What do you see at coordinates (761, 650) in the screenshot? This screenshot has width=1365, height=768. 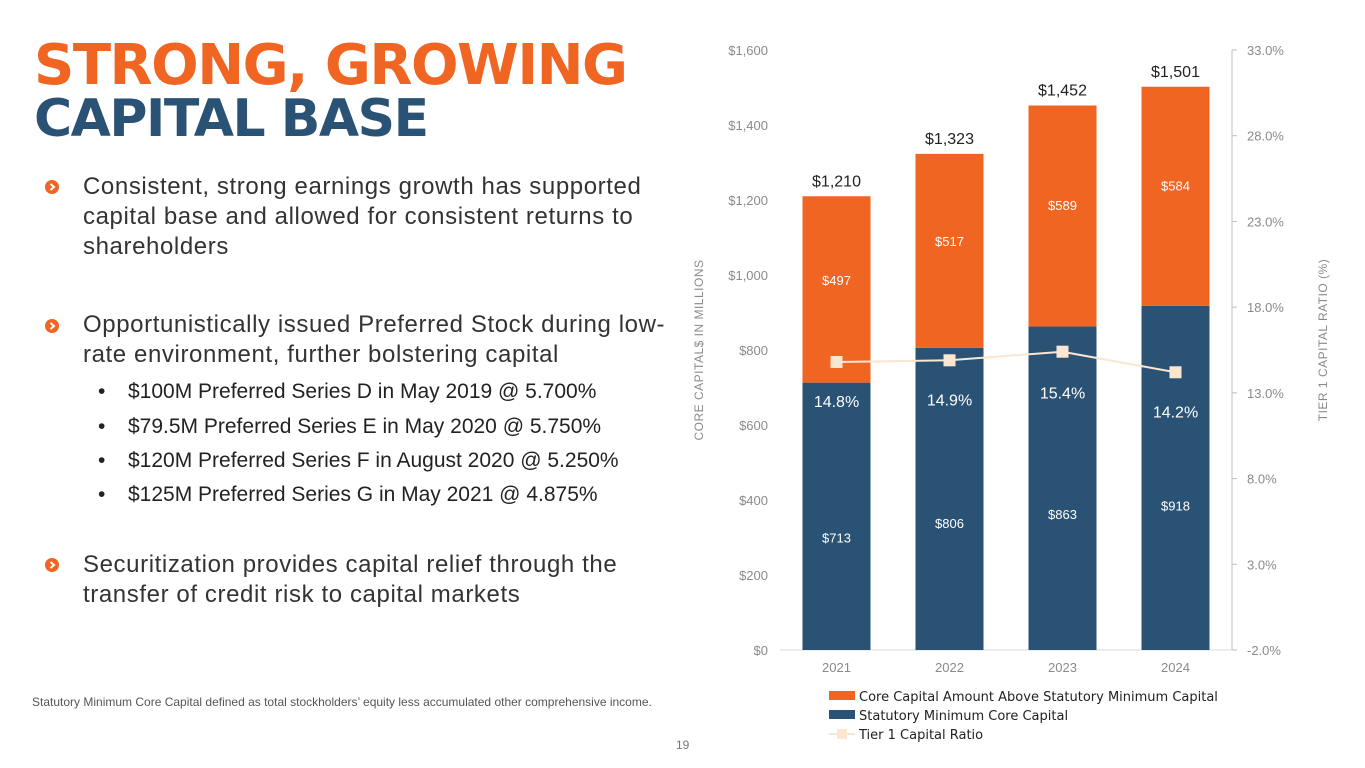 I see `y-tick-label: $0` at bounding box center [761, 650].